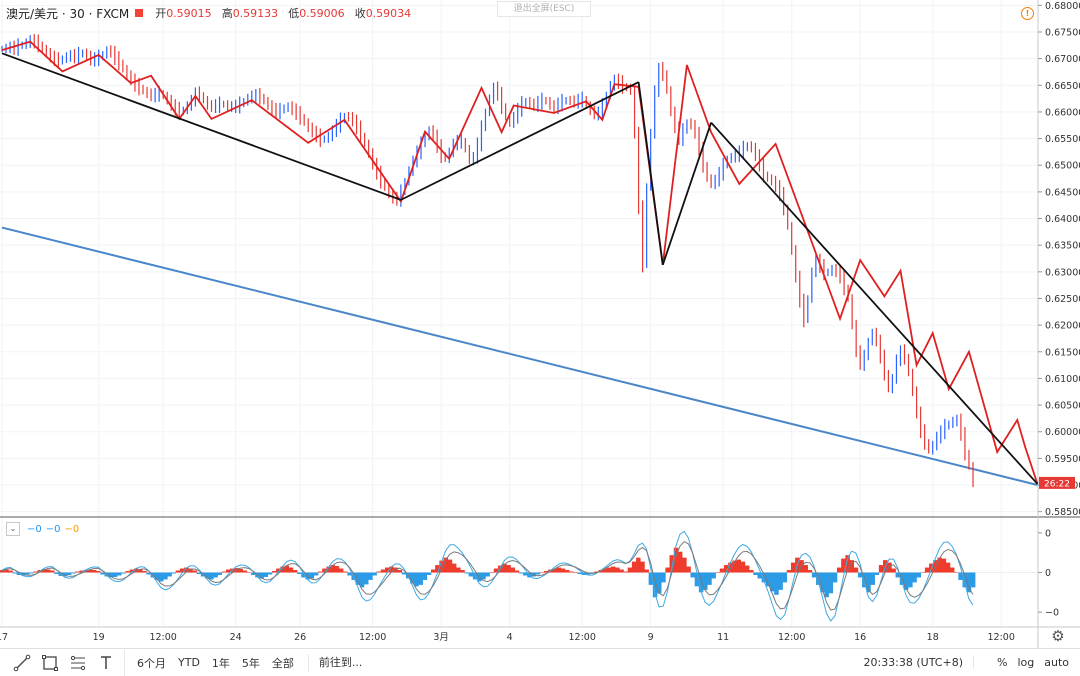 This screenshot has width=1080, height=676. Describe the element at coordinates (1027, 13) in the screenshot. I see `warning-icon: !` at that location.